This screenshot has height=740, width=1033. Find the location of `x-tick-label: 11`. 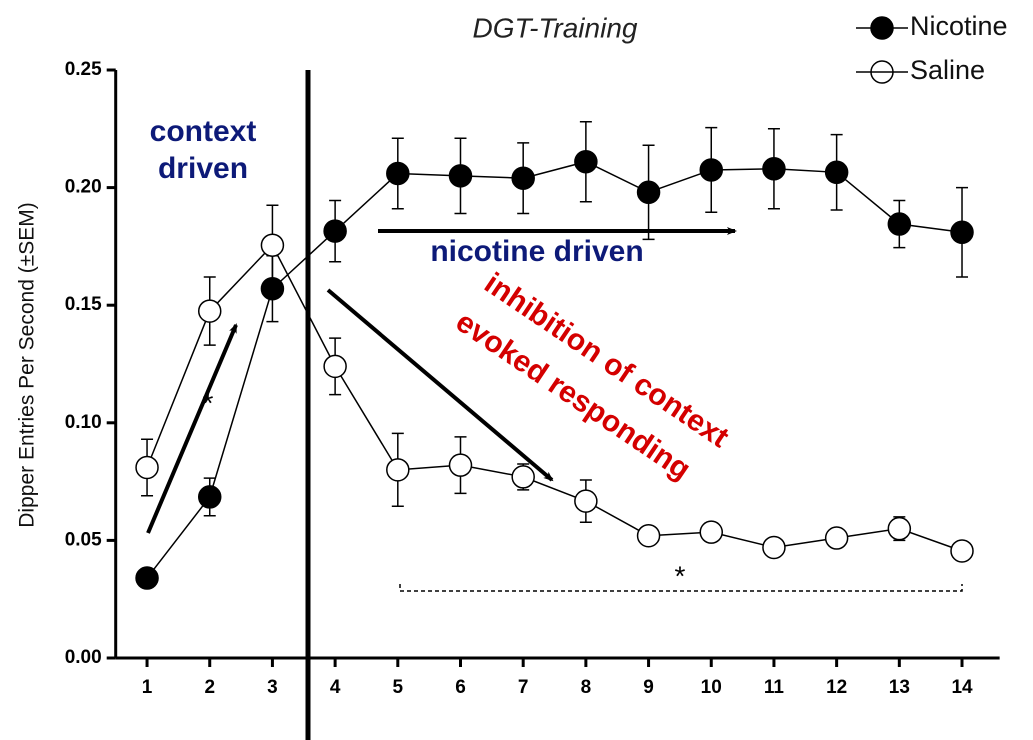

x-tick-label: 11 is located at coordinates (774, 687).